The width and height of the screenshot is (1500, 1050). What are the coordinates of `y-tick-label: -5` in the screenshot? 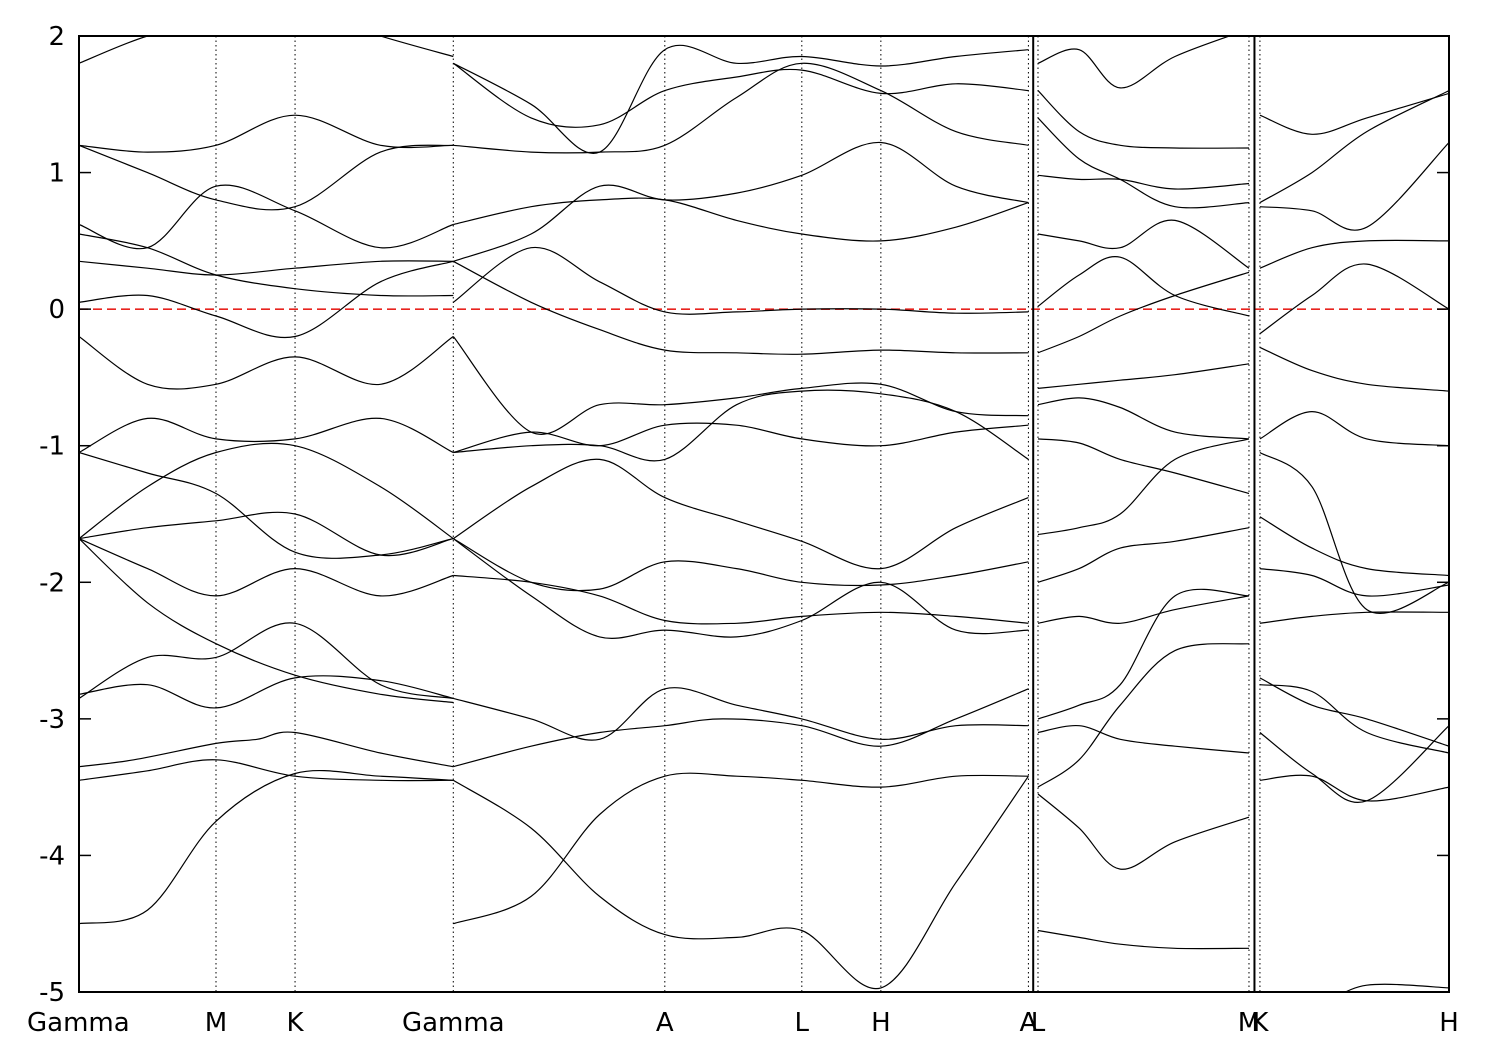 It's located at (52, 993).